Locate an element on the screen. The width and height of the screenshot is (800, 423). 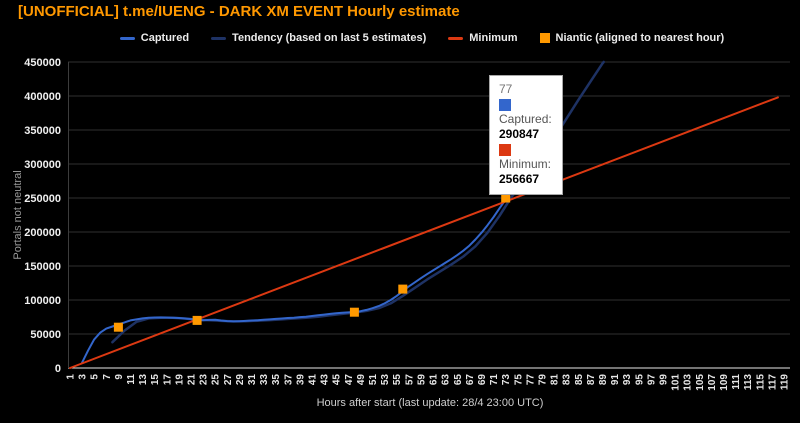
tooltip-x-value: 77 is located at coordinates (506, 89).